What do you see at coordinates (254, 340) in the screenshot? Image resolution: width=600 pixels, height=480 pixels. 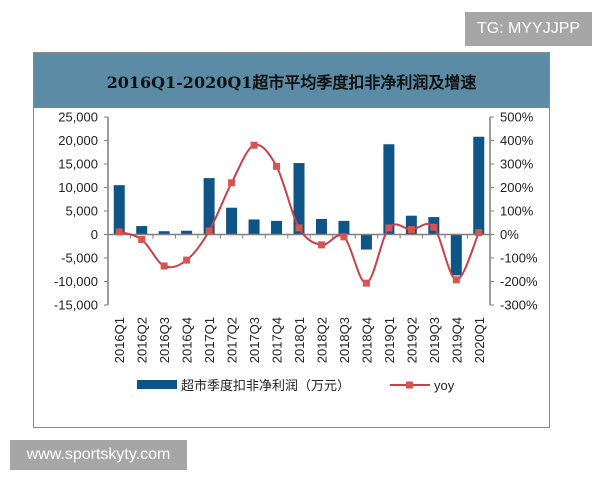 I see `category-label: 2017Q3` at bounding box center [254, 340].